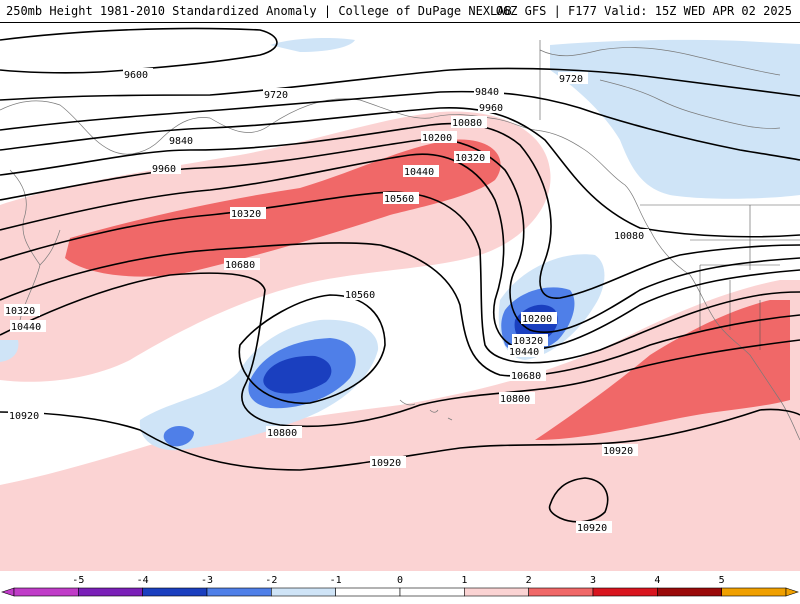 The height and width of the screenshot is (604, 800). I want to click on colorbar-tick-label: 0, so click(400, 580).